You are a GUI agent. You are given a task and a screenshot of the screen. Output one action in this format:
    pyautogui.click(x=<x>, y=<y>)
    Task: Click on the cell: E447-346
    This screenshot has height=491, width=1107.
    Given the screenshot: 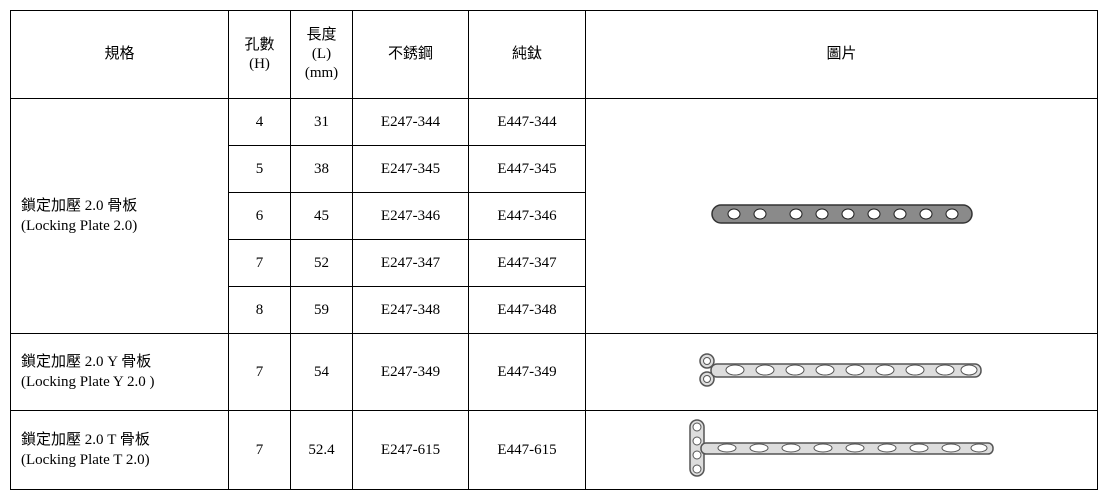 What is the action you would take?
    pyautogui.click(x=527, y=216)
    